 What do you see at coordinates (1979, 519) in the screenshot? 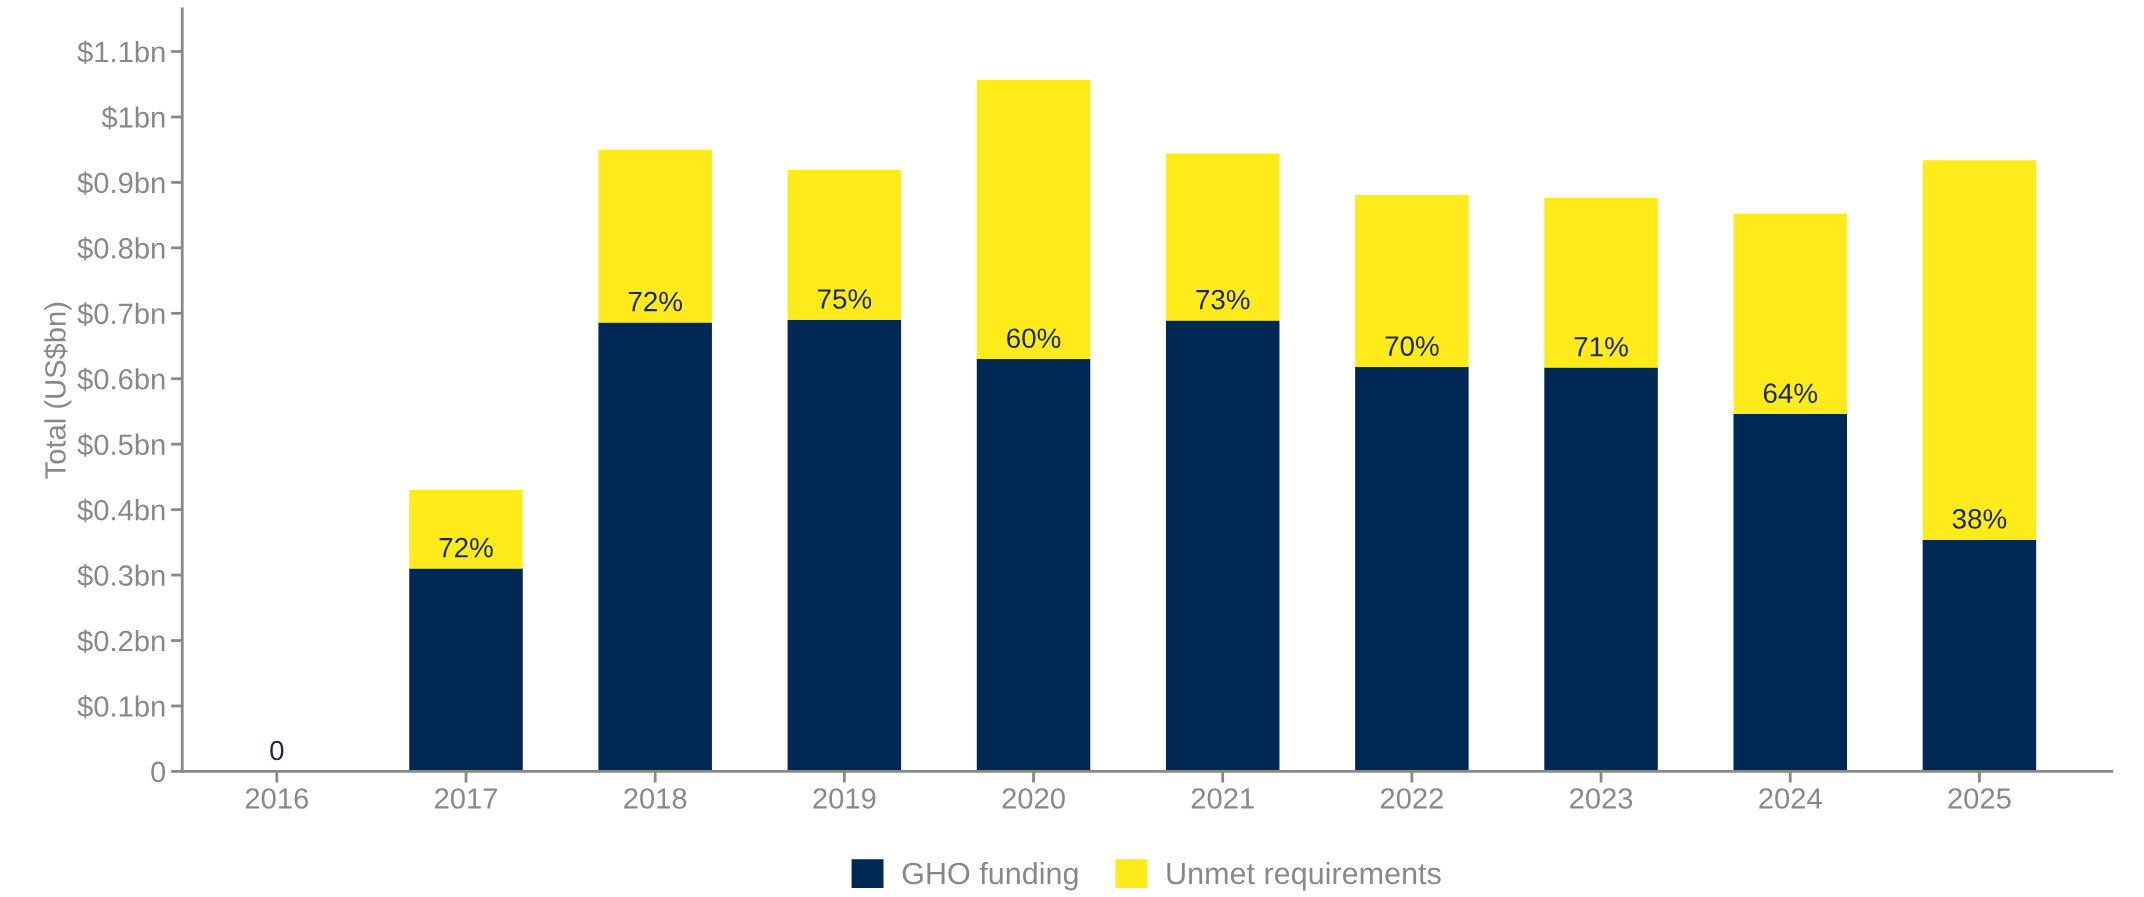
I see `annotation: 38%` at bounding box center [1979, 519].